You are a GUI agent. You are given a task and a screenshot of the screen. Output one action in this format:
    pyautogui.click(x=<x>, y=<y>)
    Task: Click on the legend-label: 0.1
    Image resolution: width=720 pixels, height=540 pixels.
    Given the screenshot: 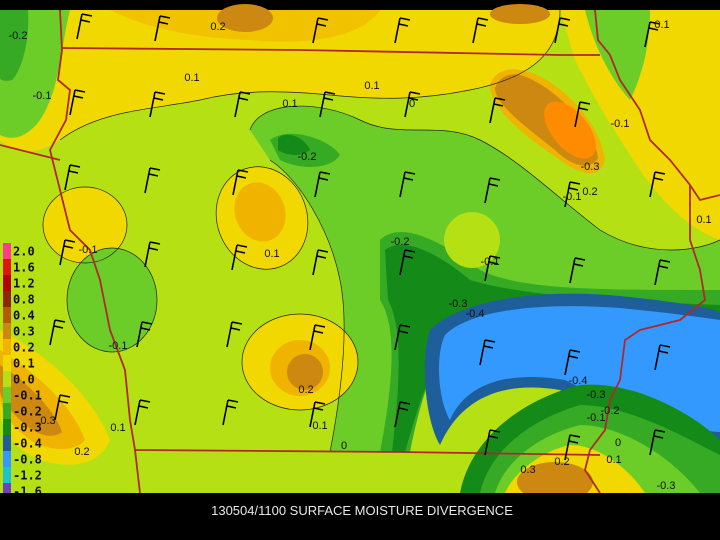 What is the action you would take?
    pyautogui.click(x=24, y=364)
    